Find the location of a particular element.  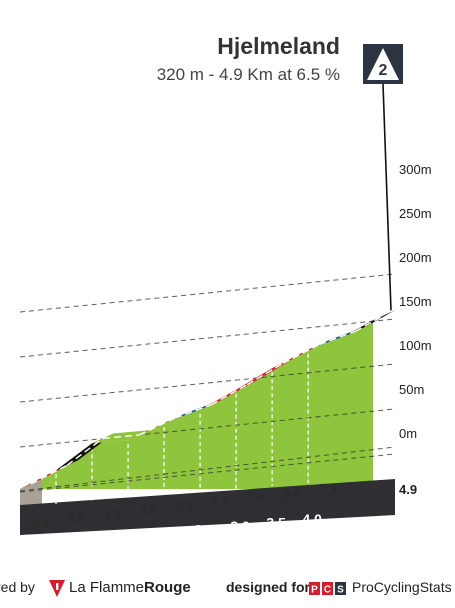

climb-subtitle: 320 m - 4.9 Km at 6.5 % is located at coordinates (248, 74).